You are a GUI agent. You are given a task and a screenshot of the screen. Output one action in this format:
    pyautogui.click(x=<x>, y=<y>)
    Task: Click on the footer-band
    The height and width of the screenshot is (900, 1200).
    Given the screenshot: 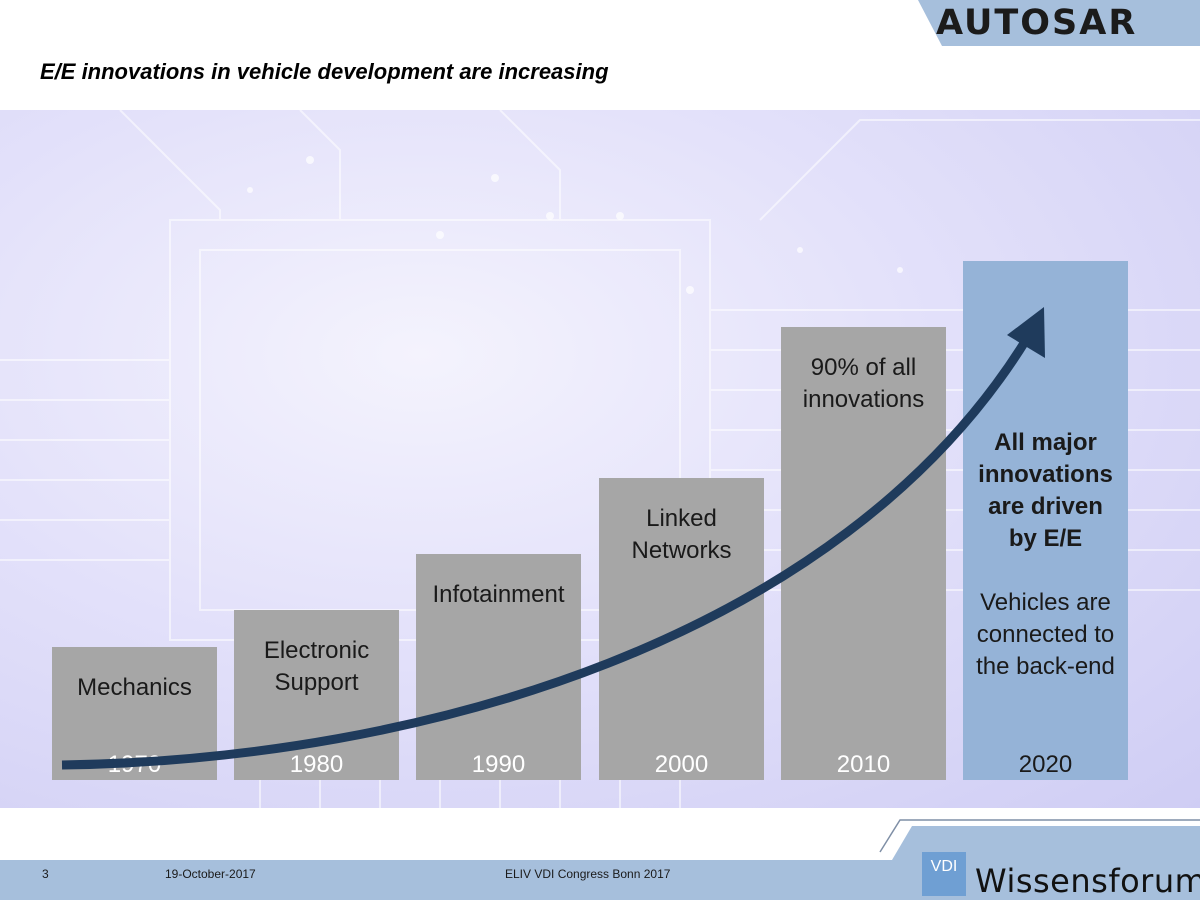 What is the action you would take?
    pyautogui.click(x=600, y=859)
    